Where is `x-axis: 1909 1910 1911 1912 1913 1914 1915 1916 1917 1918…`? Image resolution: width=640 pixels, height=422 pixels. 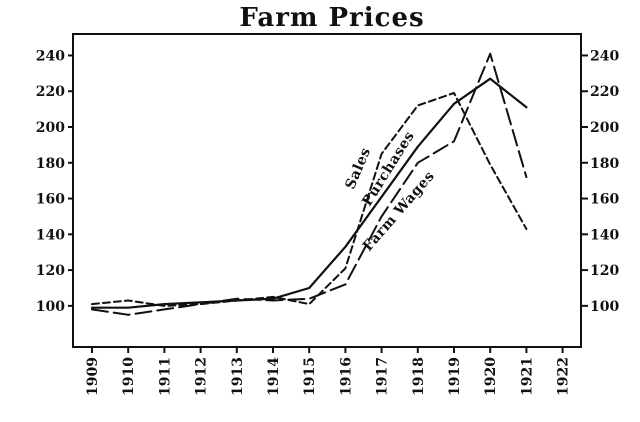
x-axis: 1909 1910 1911 1912 1913 1914 1915 1916 1917 1918… is located at coordinates (328, 371).